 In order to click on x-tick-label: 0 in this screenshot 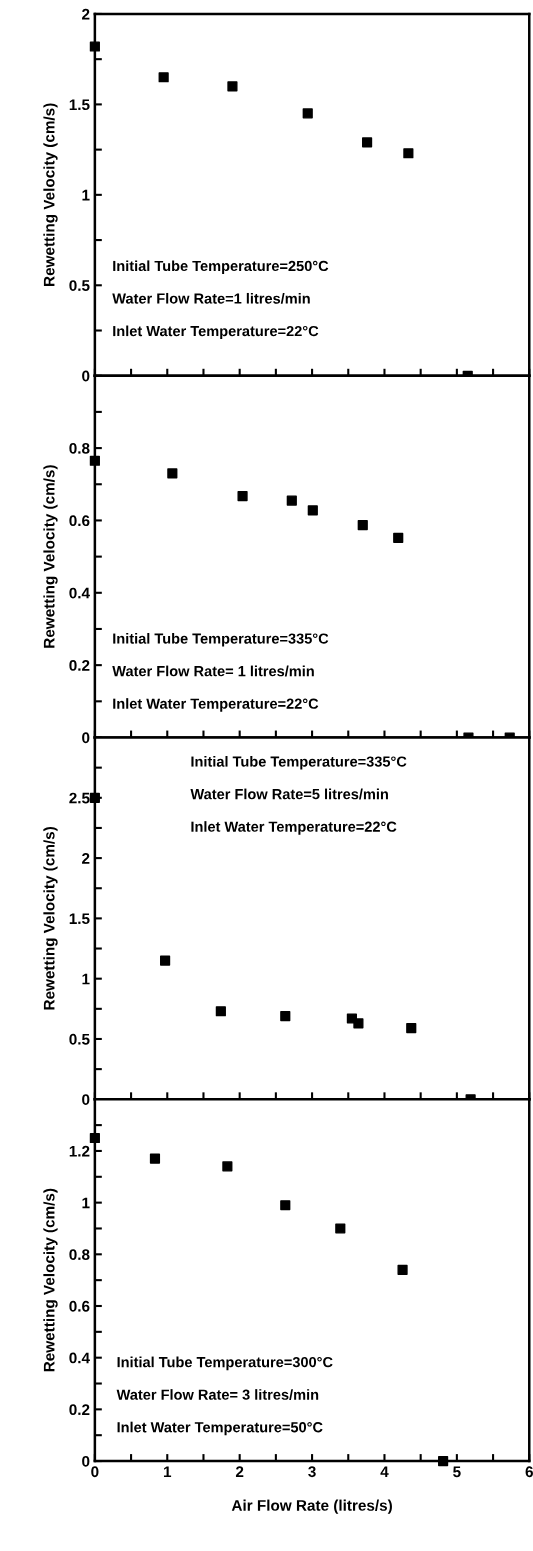, I will do `click(95, 1472)`.